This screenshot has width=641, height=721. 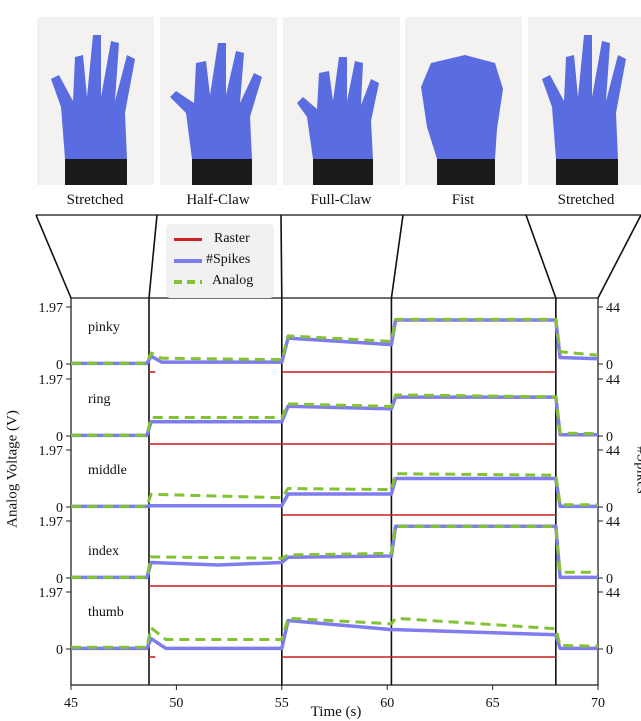 I want to click on x-tick-label: 65, so click(x=493, y=703).